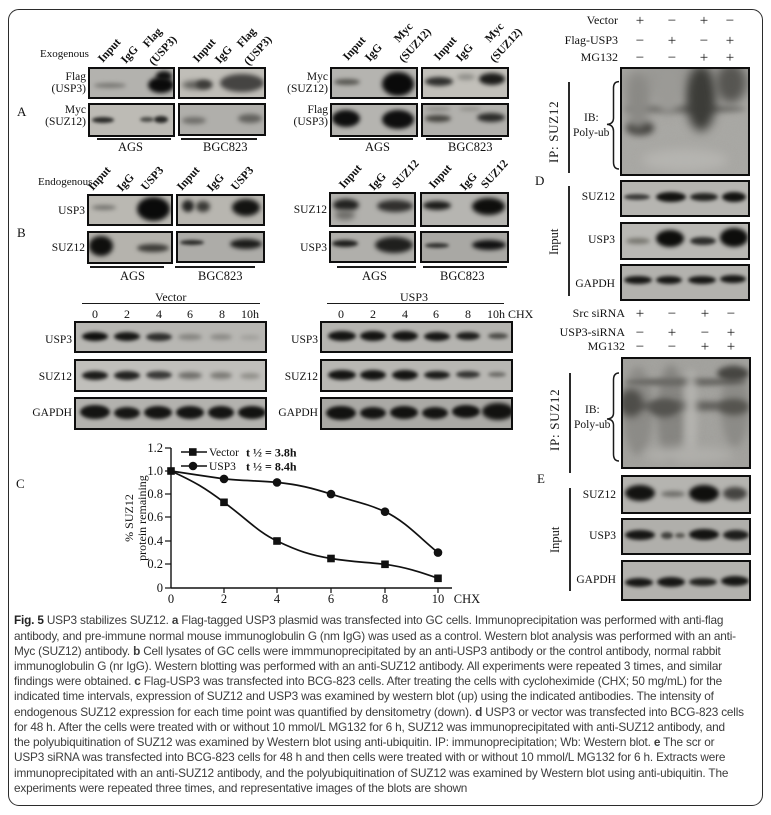 The width and height of the screenshot is (771, 815). What do you see at coordinates (155, 471) in the screenshot?
I see `svg-text: 1.0` at bounding box center [155, 471].